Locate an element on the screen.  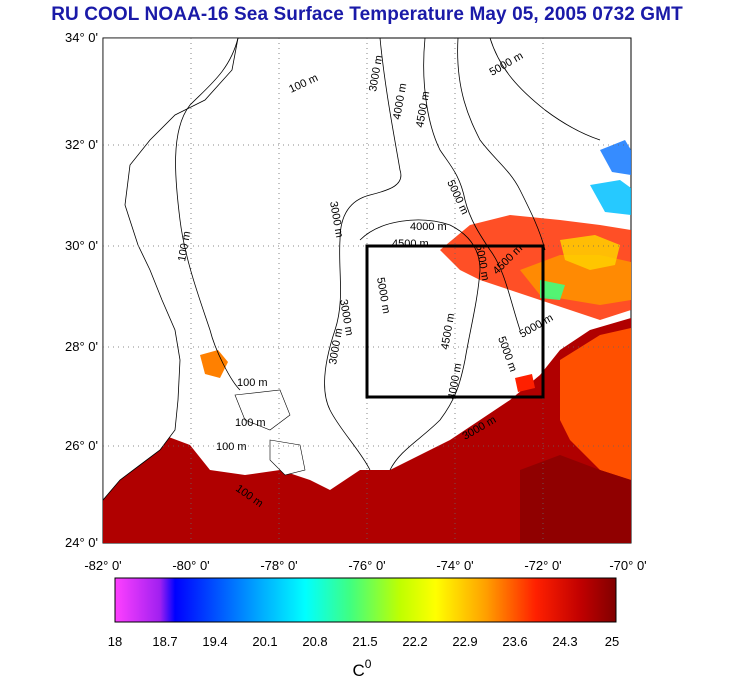
region-box is located at coordinates (455, 321).